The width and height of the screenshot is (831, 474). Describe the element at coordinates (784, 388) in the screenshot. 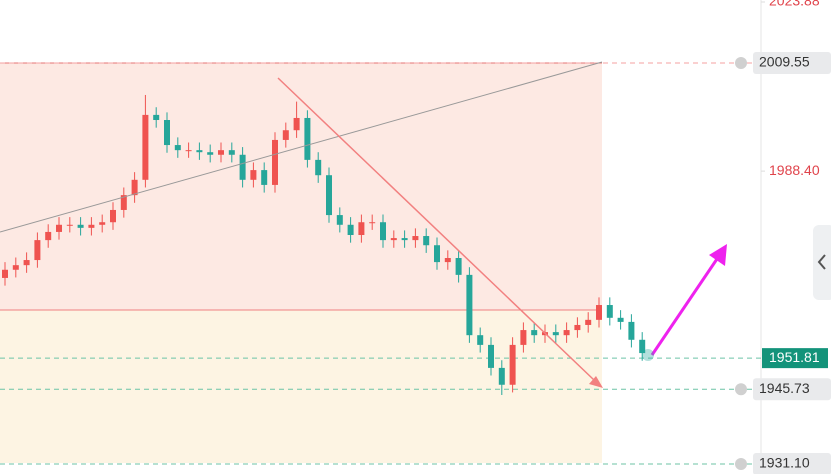

I see `price-label: 1945.73` at that location.